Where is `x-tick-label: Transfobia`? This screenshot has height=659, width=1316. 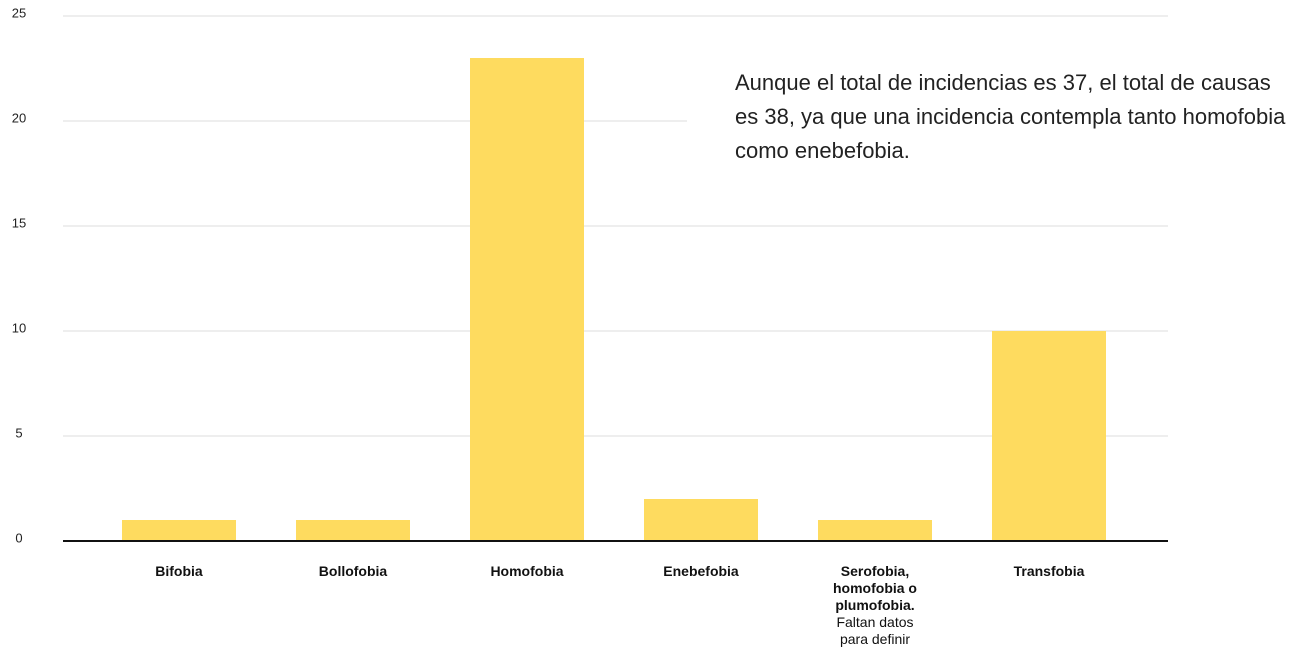 x-tick-label: Transfobia is located at coordinates (1049, 571).